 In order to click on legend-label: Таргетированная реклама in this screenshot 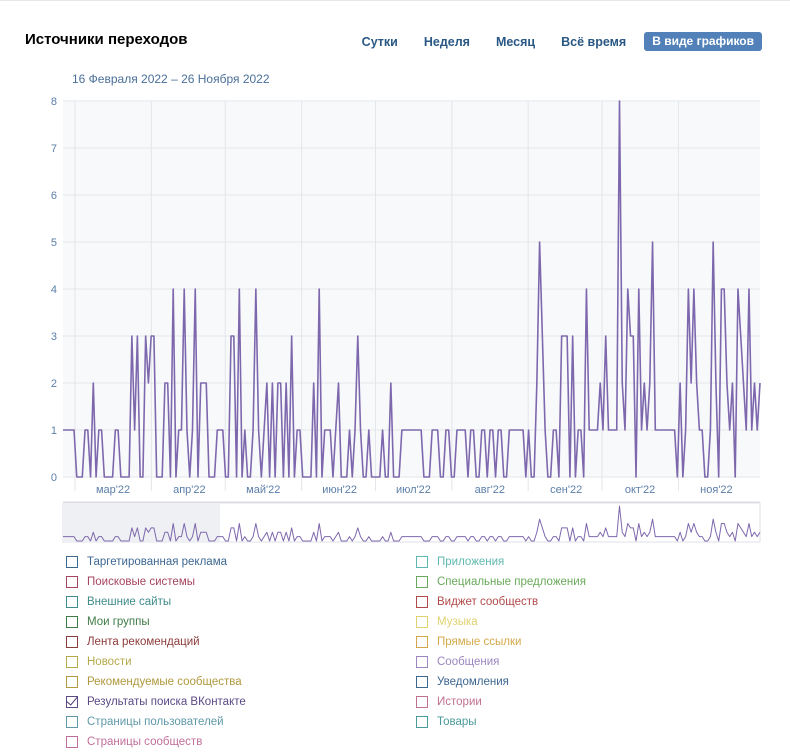, I will do `click(157, 562)`.